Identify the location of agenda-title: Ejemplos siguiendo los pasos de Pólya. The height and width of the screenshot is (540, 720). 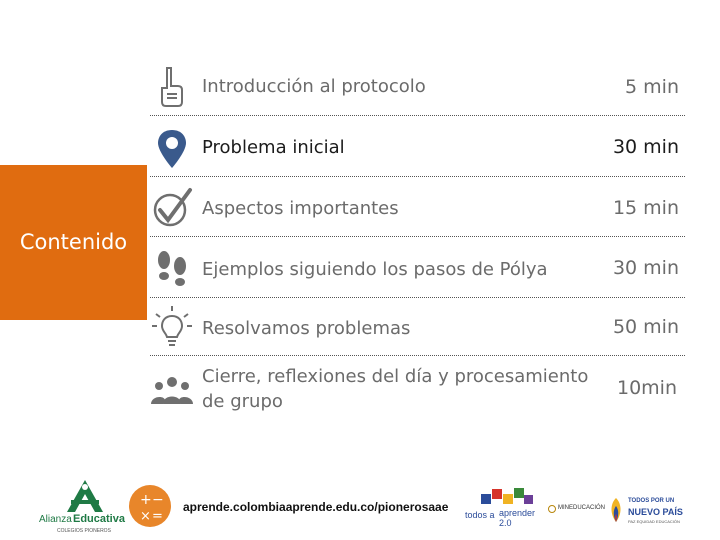
(375, 269).